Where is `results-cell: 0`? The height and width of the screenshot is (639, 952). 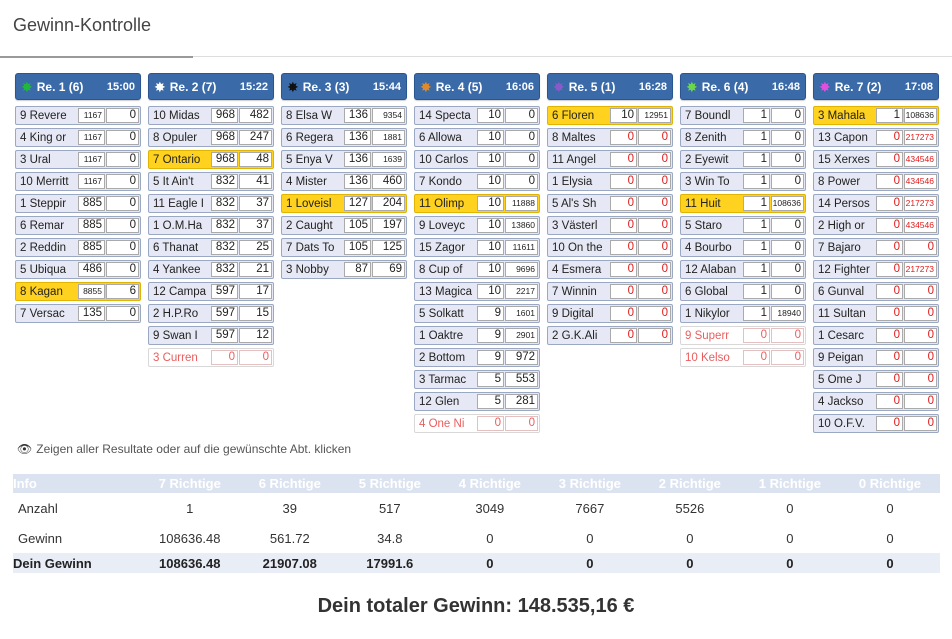
results-cell: 0 is located at coordinates (490, 538).